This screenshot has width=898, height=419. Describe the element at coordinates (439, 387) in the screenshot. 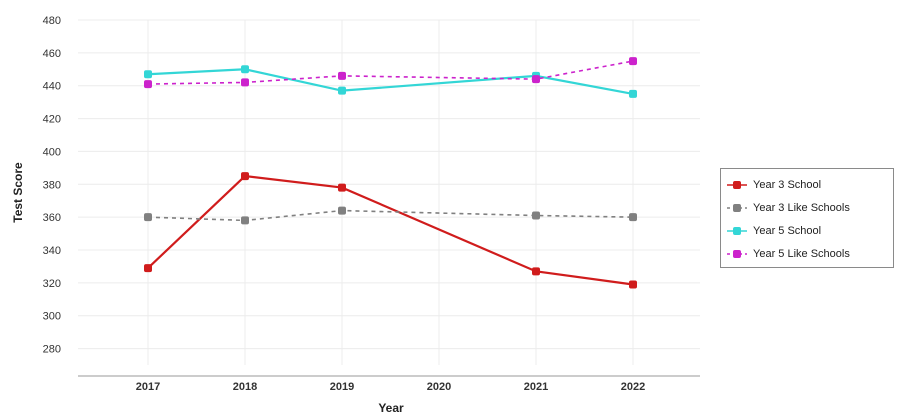

I see `x-tick-label: 2020` at that location.